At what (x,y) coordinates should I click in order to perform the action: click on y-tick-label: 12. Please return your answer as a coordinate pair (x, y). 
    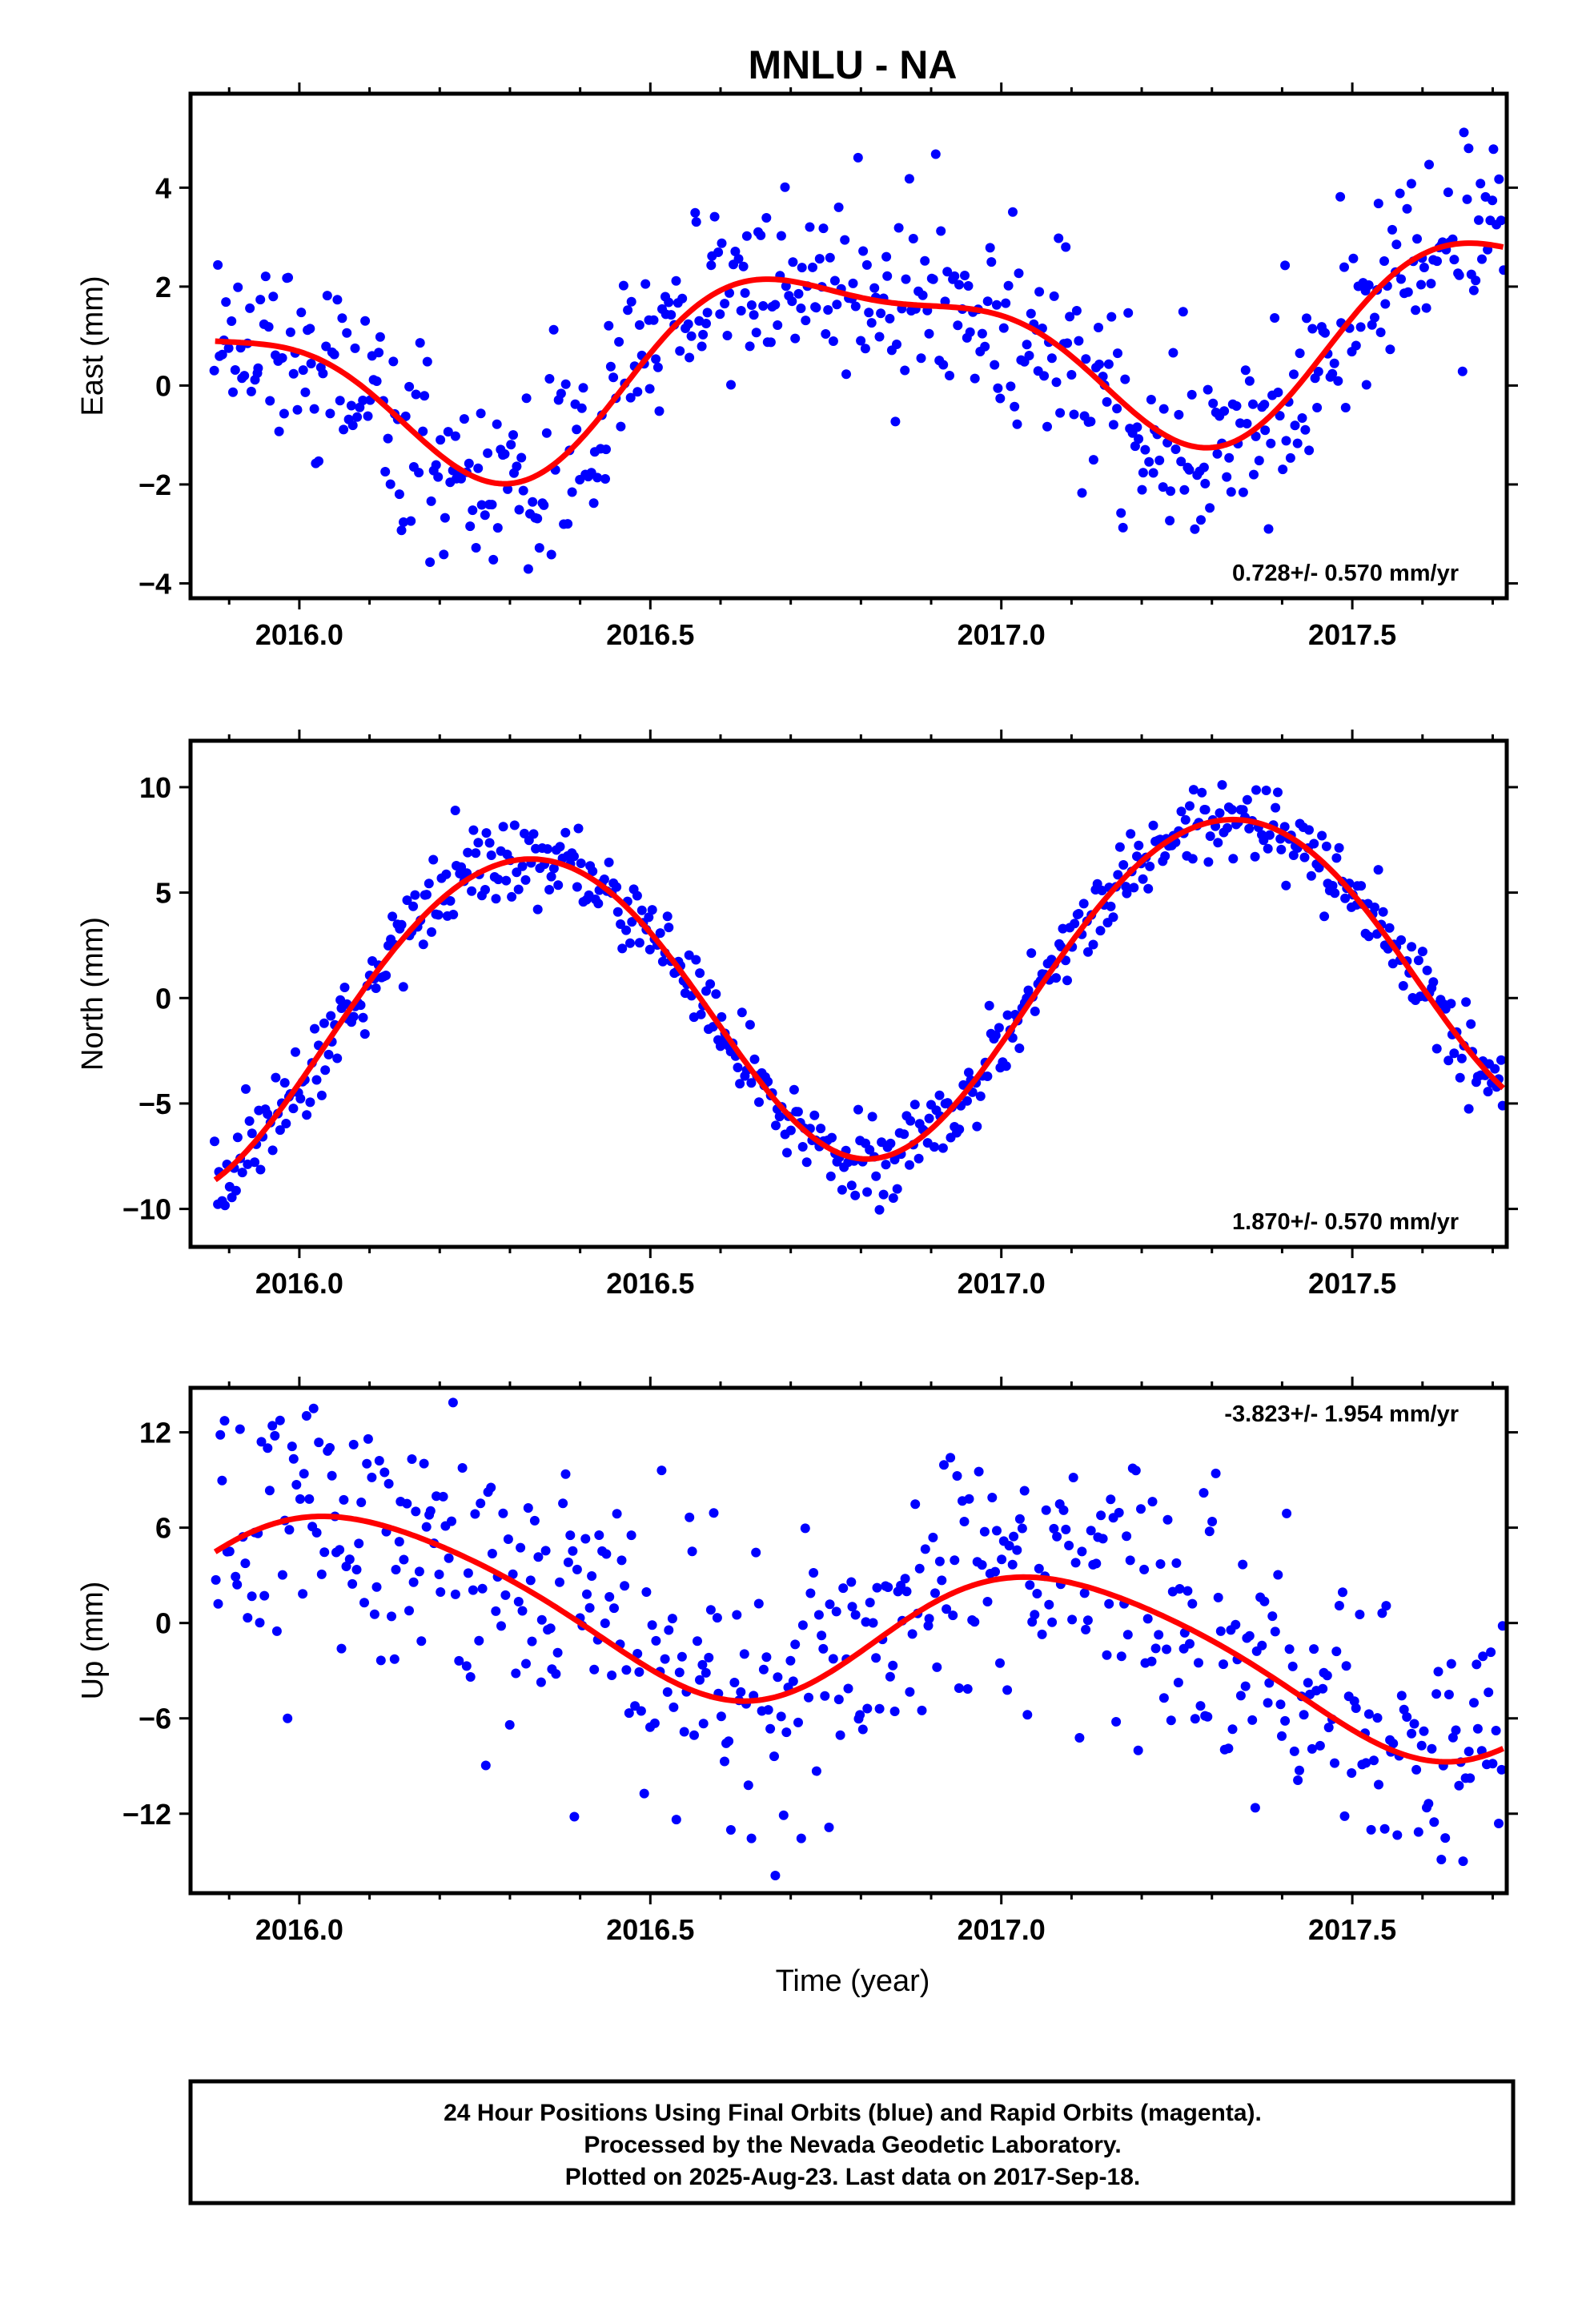
    Looking at the image, I should click on (155, 1433).